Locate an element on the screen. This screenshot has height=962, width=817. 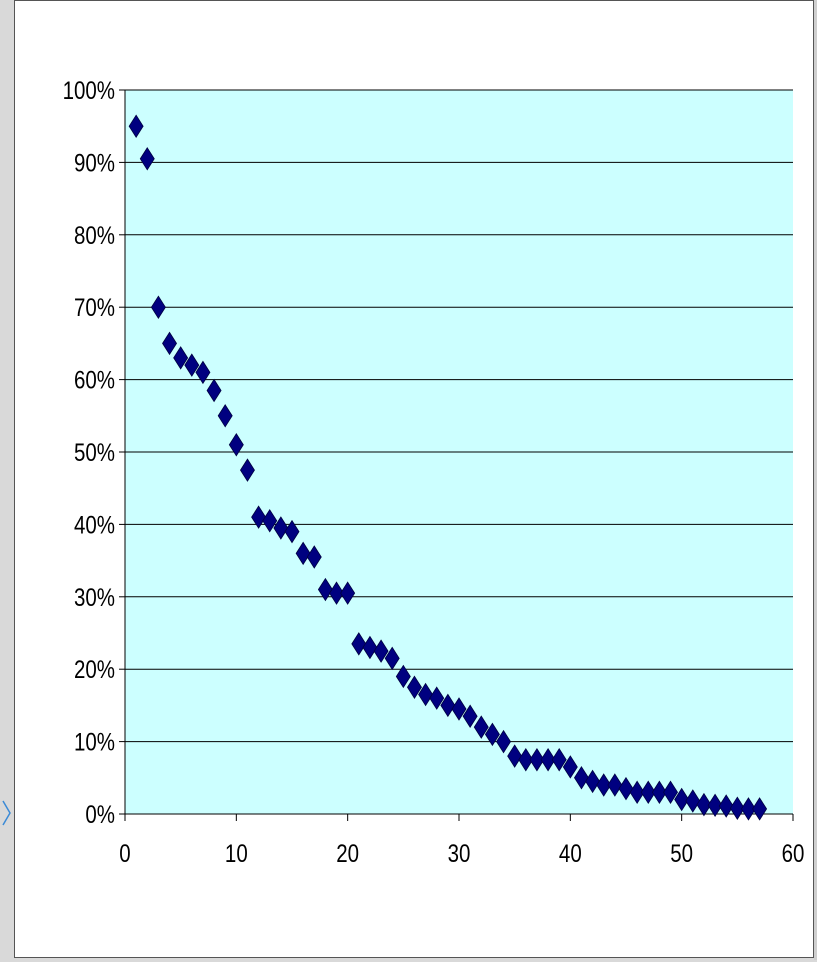
x-tick-label: 30 is located at coordinates (459, 853).